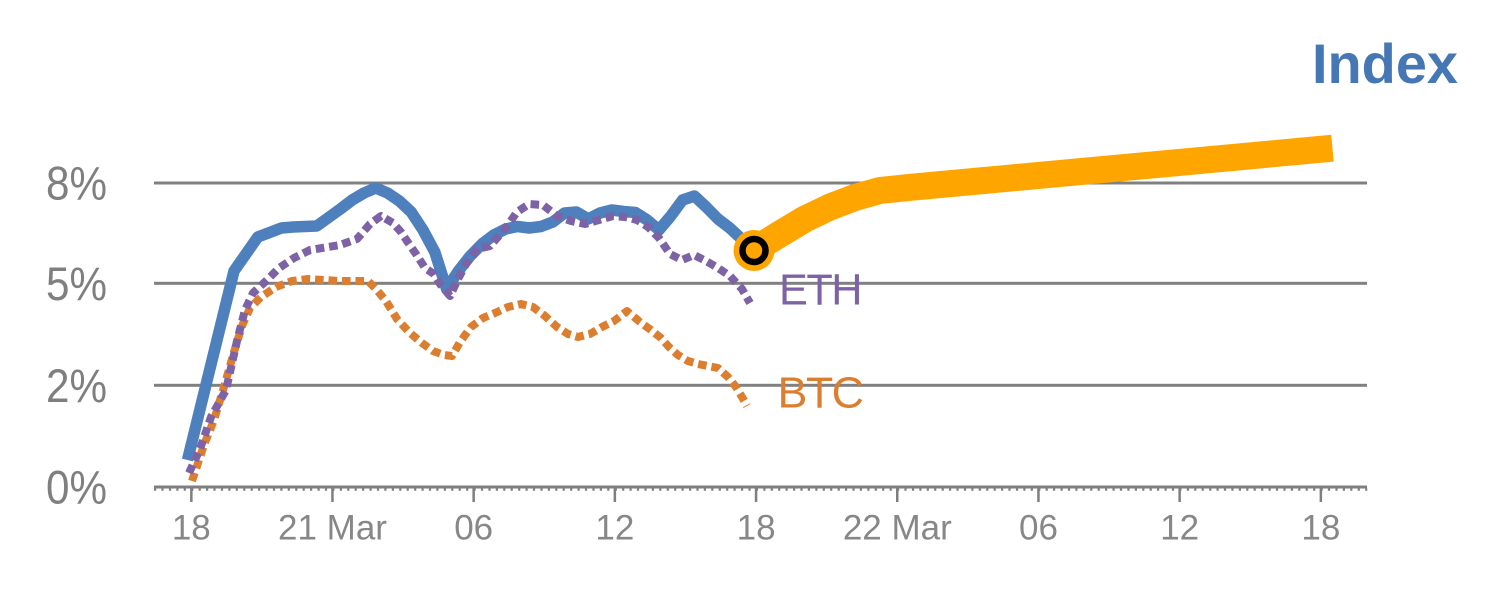 The width and height of the screenshot is (1500, 600). What do you see at coordinates (897, 528) in the screenshot?
I see `svg-text: 22 Mar` at bounding box center [897, 528].